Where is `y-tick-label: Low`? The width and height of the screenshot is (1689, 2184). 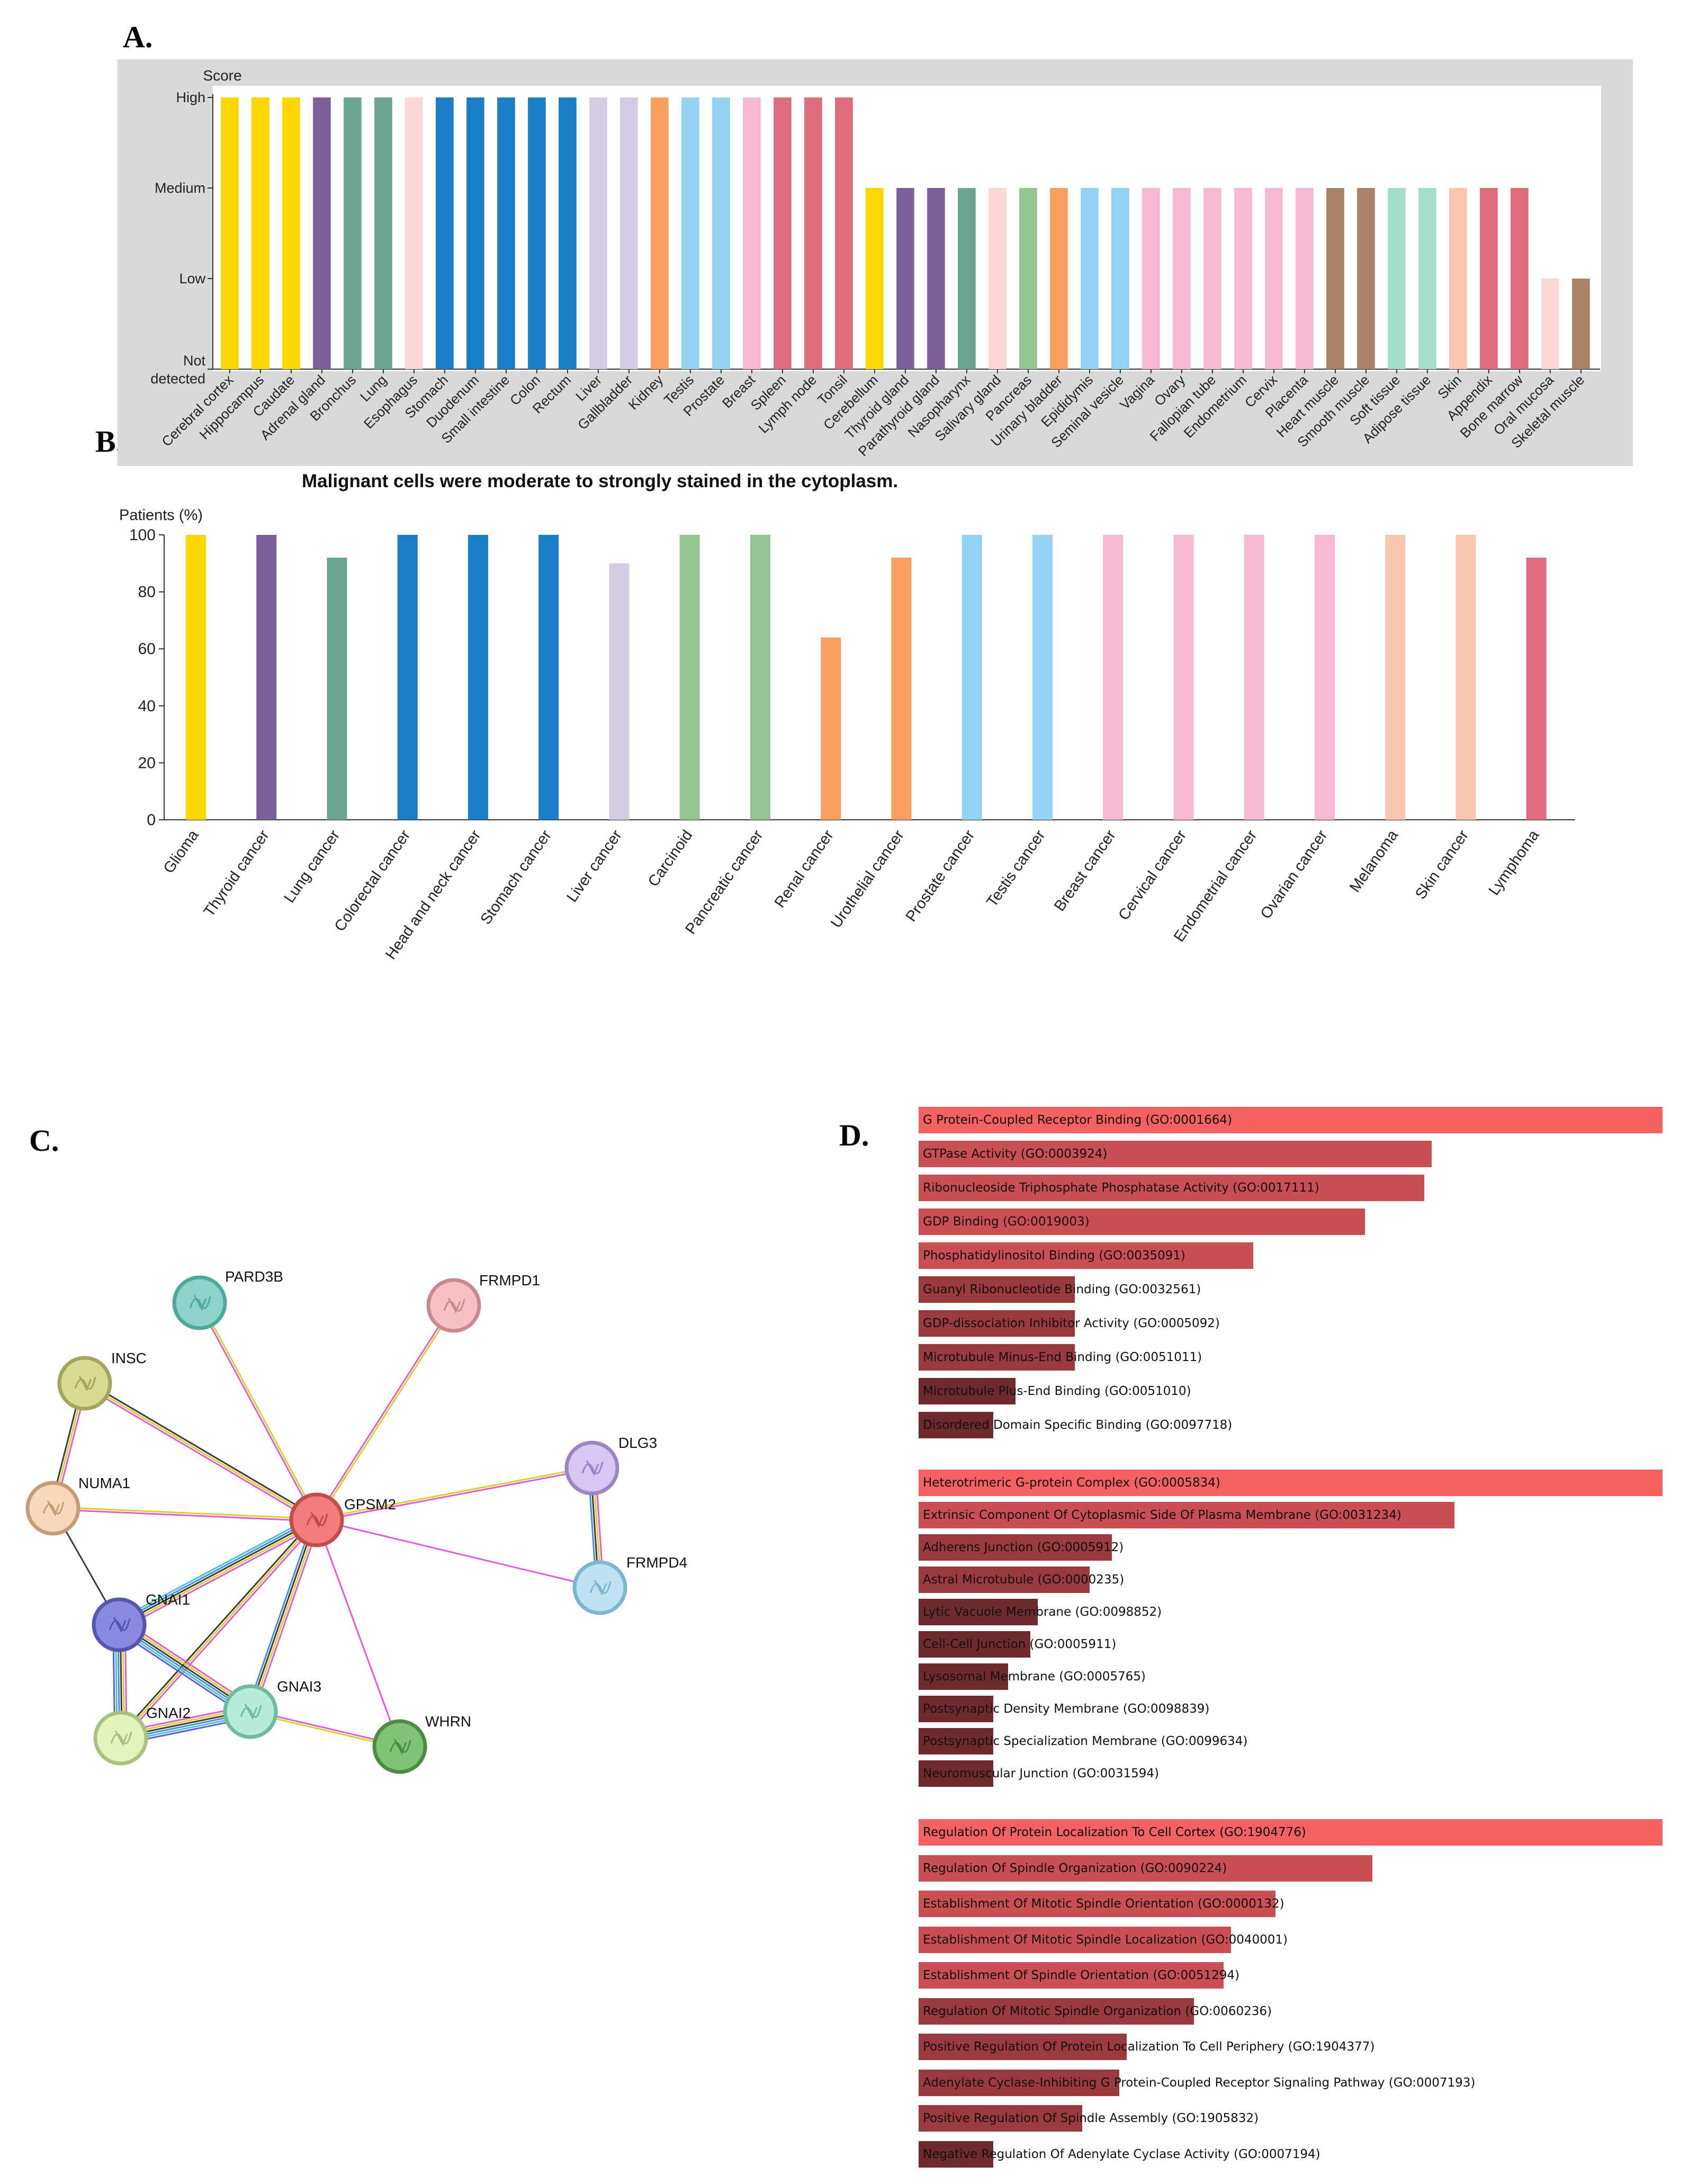 y-tick-label: Low is located at coordinates (192, 279).